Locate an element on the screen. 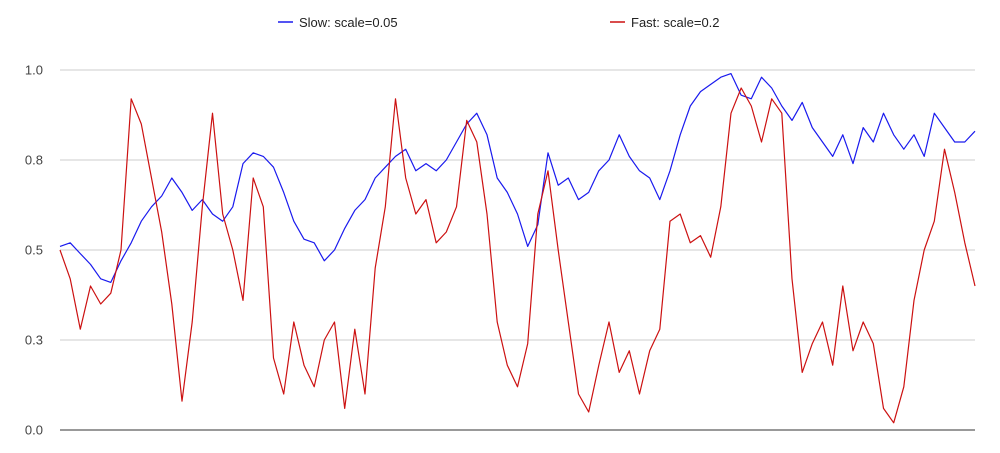 The width and height of the screenshot is (1000, 453). y-axis-tick-labels: 0.0 0.3 0.5 0.8 1.0 is located at coordinates (34, 250).